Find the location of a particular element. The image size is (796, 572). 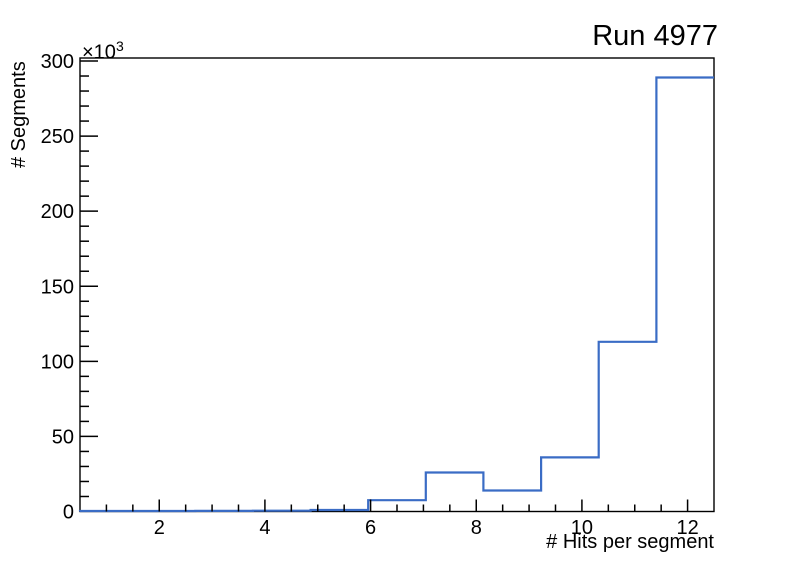

y-tick-label: 100 is located at coordinates (57, 362).